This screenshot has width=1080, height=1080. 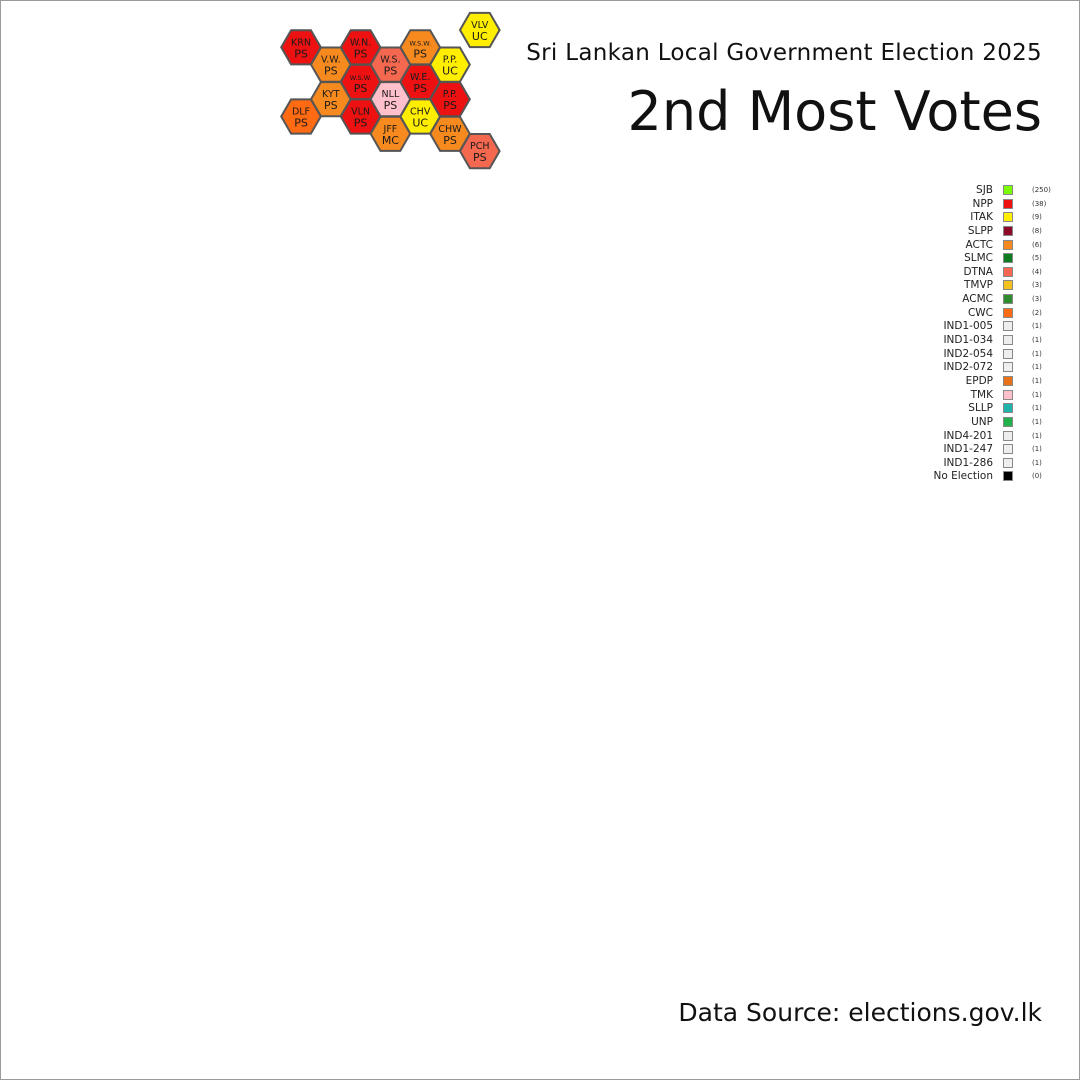 What do you see at coordinates (981, 394) in the screenshot?
I see `legend-label: TMK` at bounding box center [981, 394].